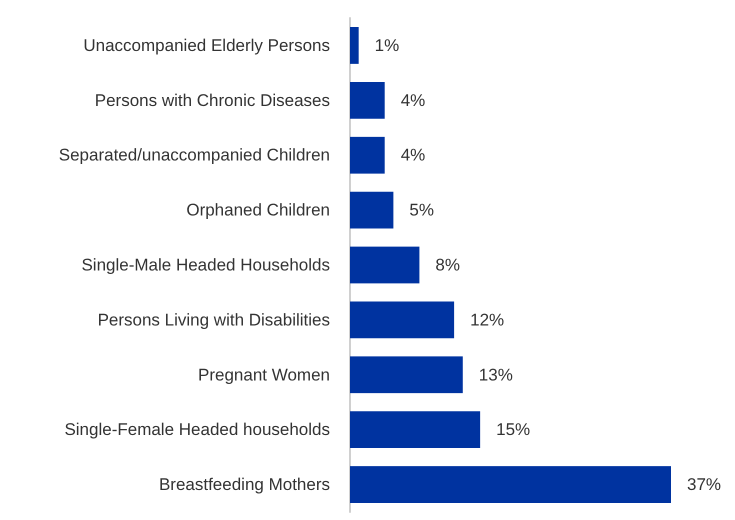 The width and height of the screenshot is (735, 520). I want to click on y-tick-label: Persons with Chronic Diseases, so click(212, 100).